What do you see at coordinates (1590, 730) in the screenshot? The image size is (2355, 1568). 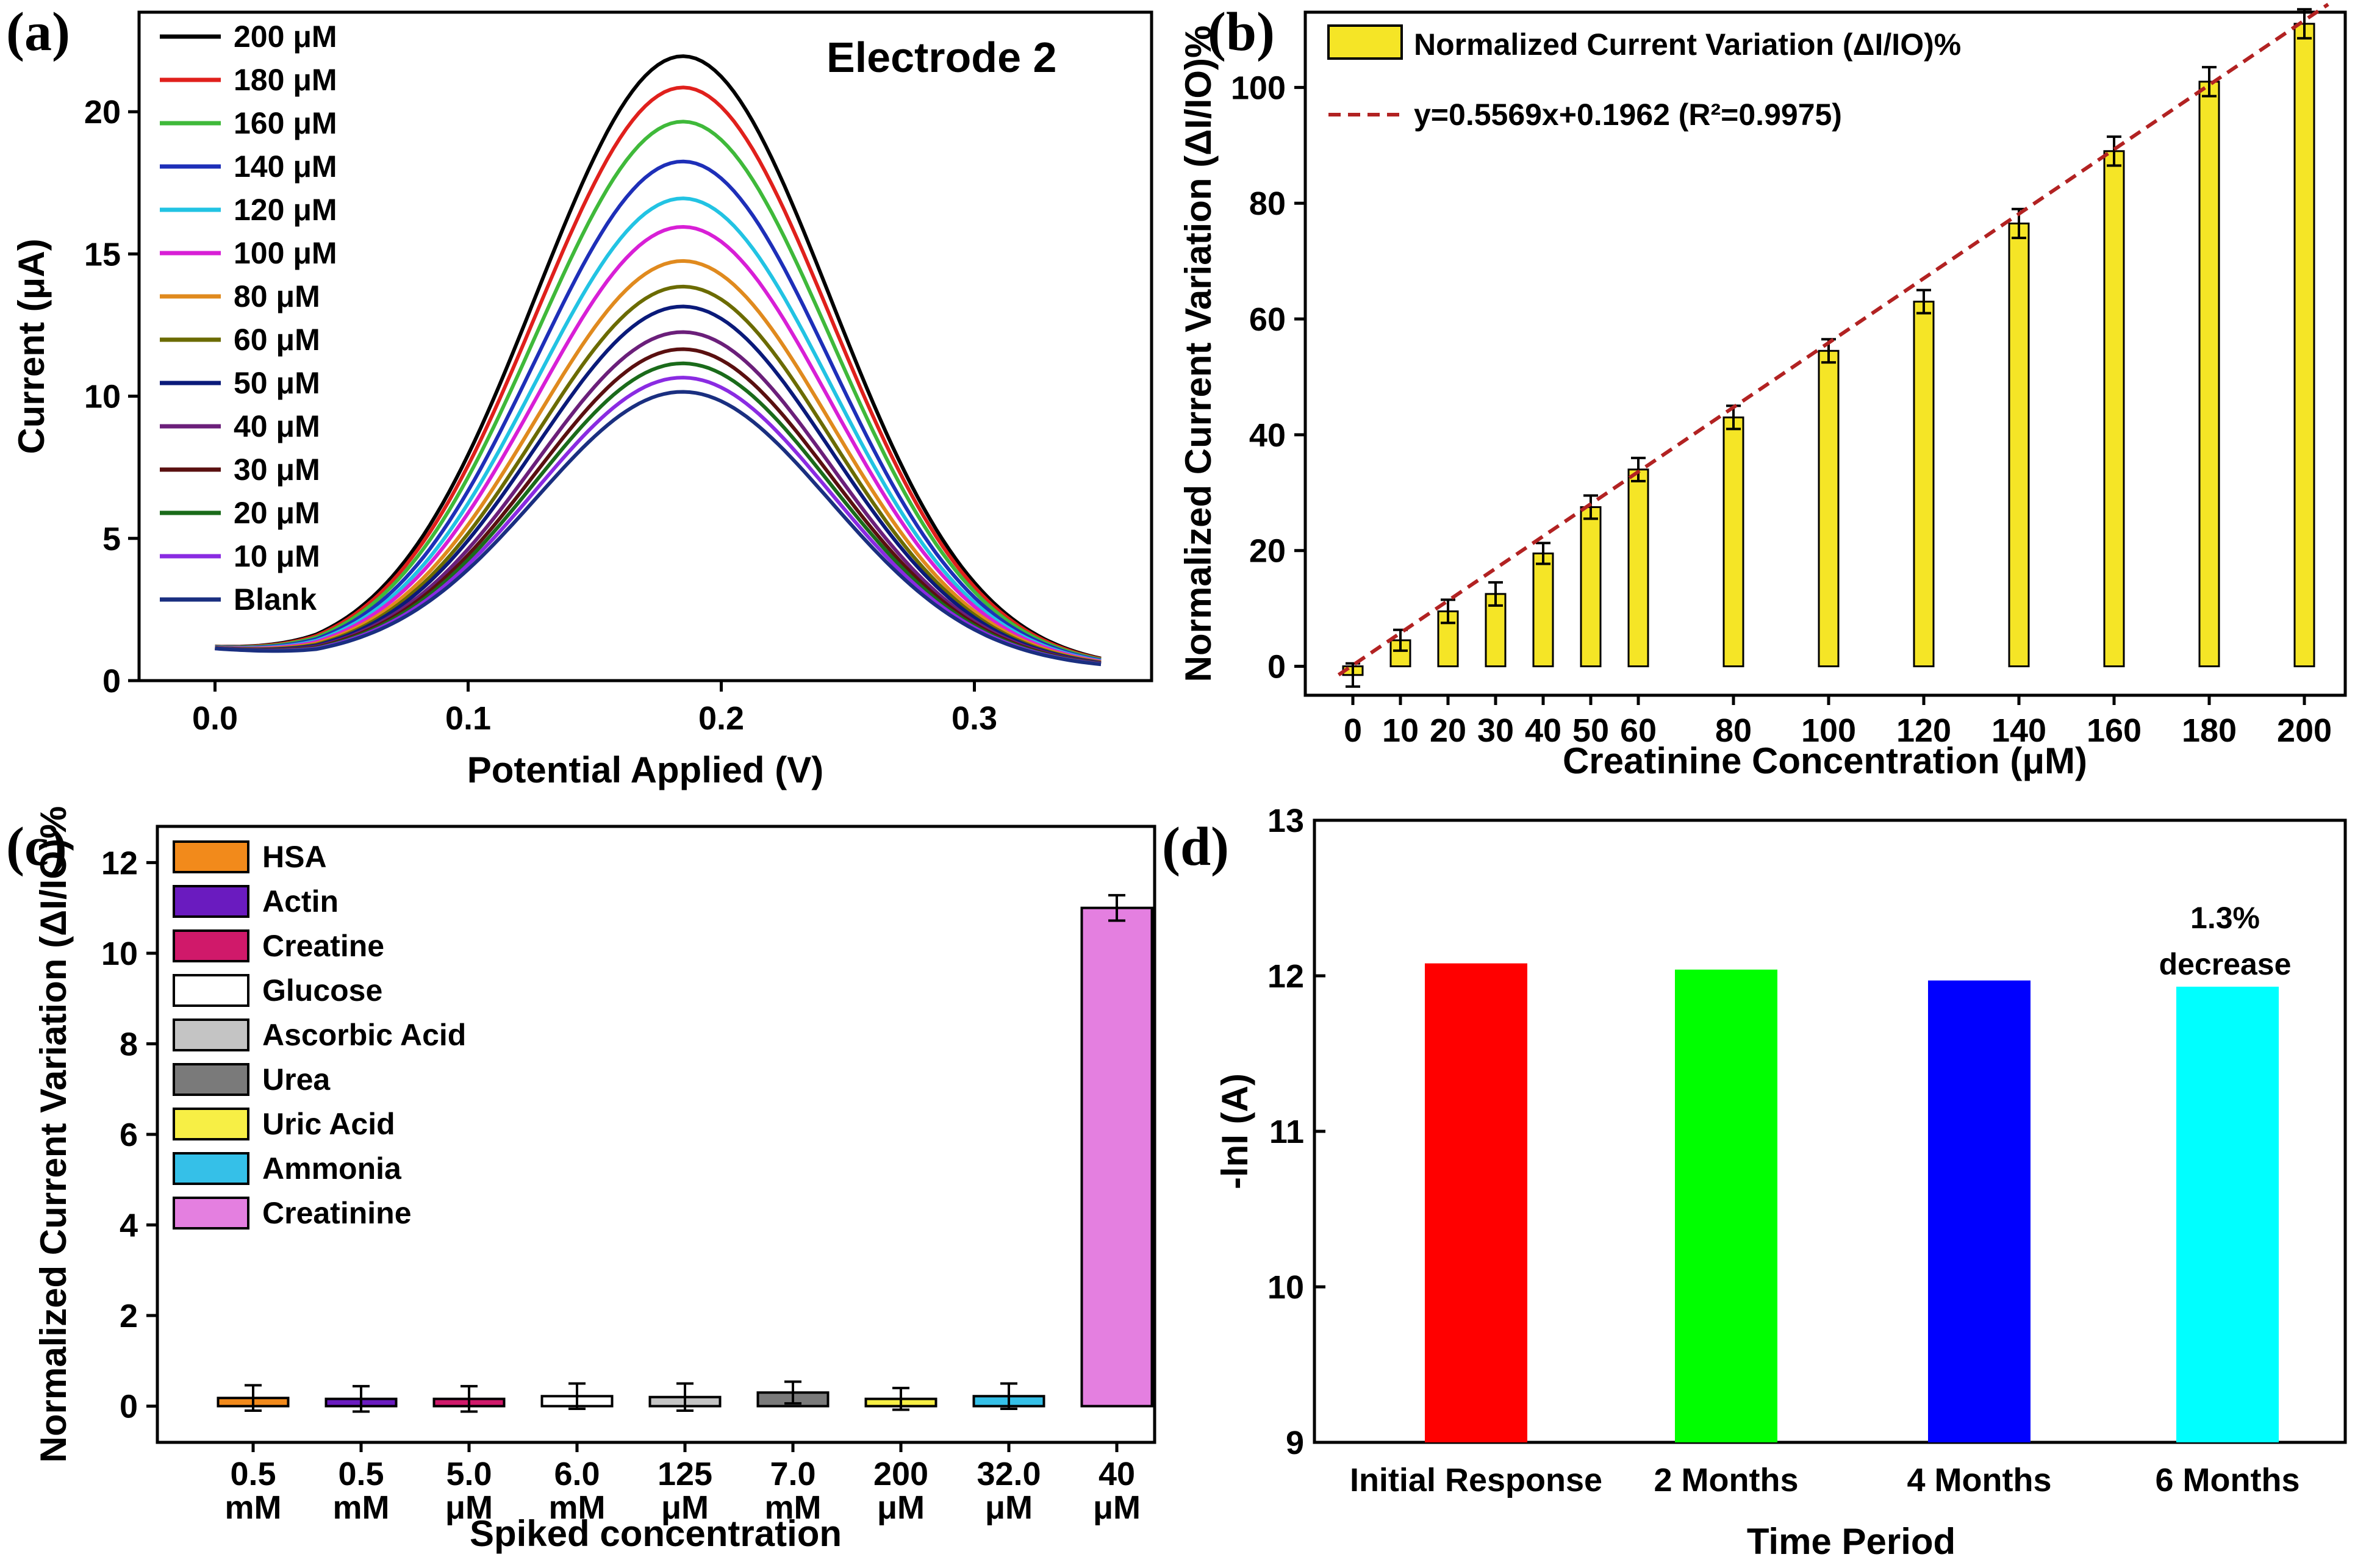 I see `b-x-tick-label-5: 50` at bounding box center [1590, 730].